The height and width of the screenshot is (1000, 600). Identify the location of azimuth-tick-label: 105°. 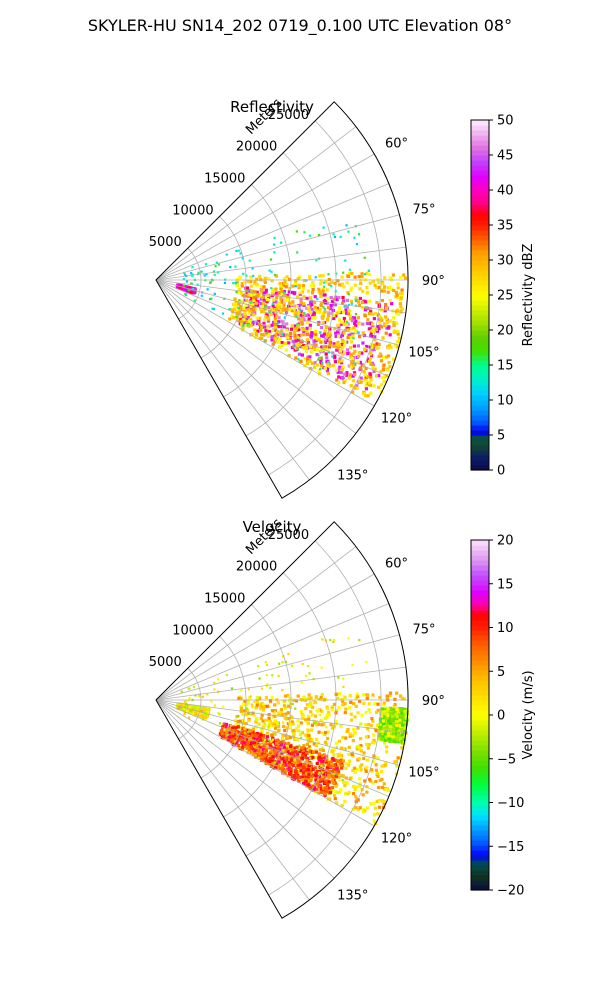
(423, 352).